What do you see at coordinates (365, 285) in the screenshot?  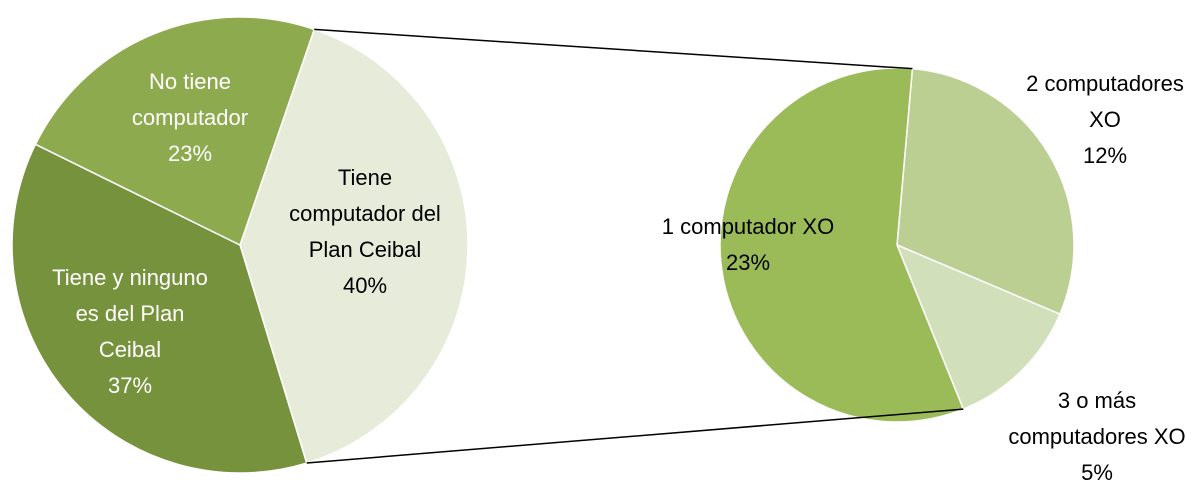 I see `value-label: 40%` at bounding box center [365, 285].